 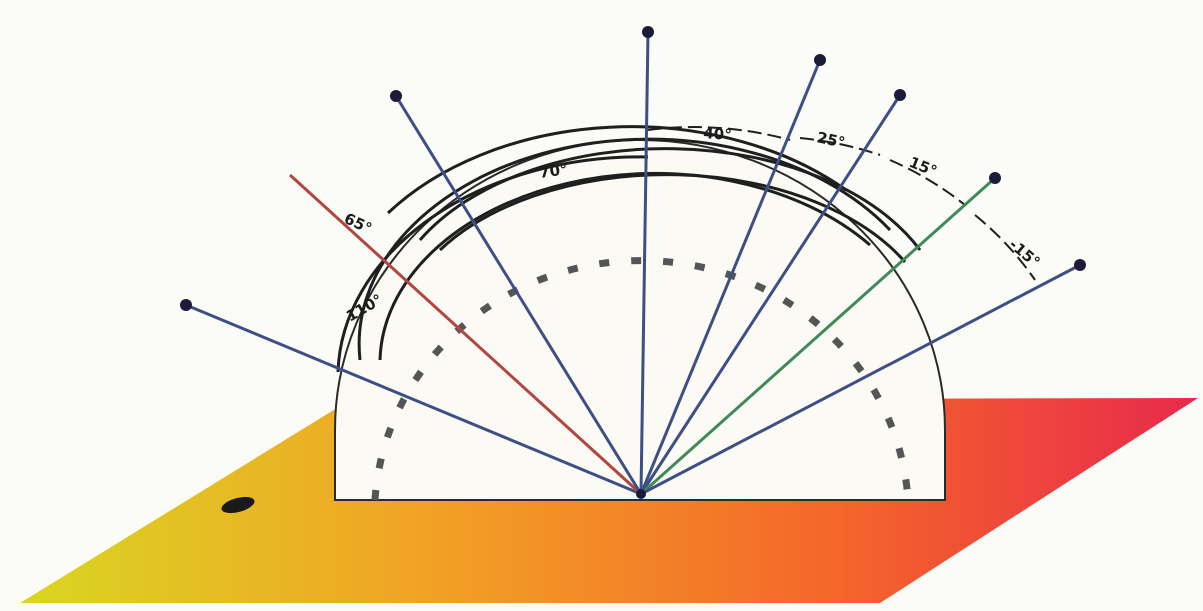 I want to click on arc-ring-b, so click(x=672, y=218).